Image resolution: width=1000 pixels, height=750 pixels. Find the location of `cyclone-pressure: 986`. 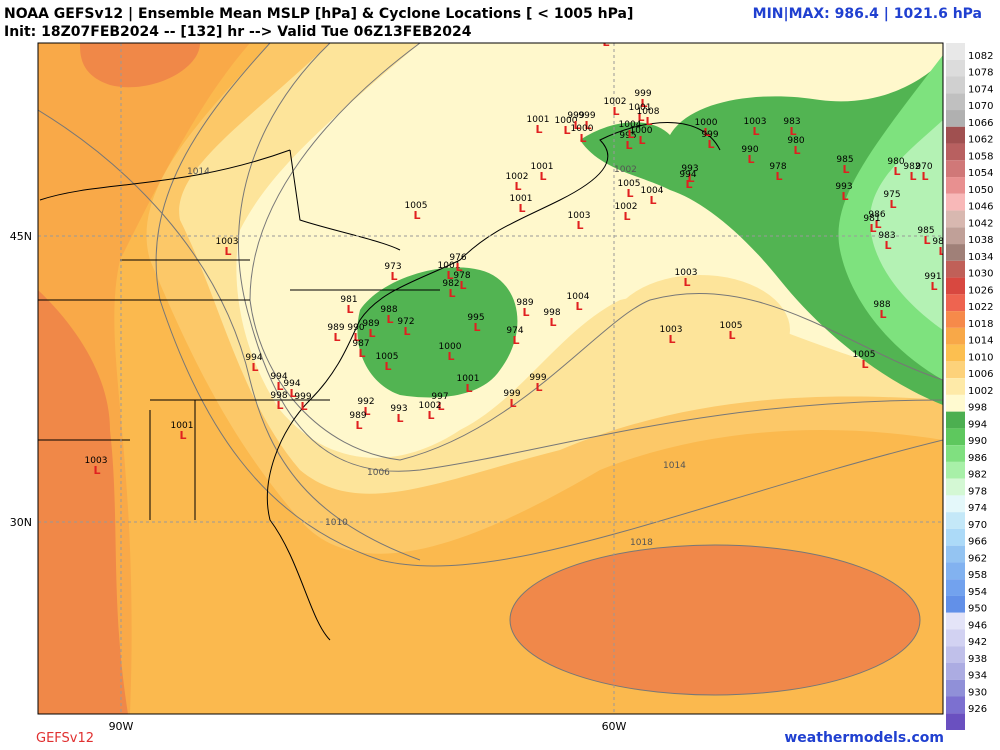

cyclone-pressure: 986 is located at coordinates (876, 215).